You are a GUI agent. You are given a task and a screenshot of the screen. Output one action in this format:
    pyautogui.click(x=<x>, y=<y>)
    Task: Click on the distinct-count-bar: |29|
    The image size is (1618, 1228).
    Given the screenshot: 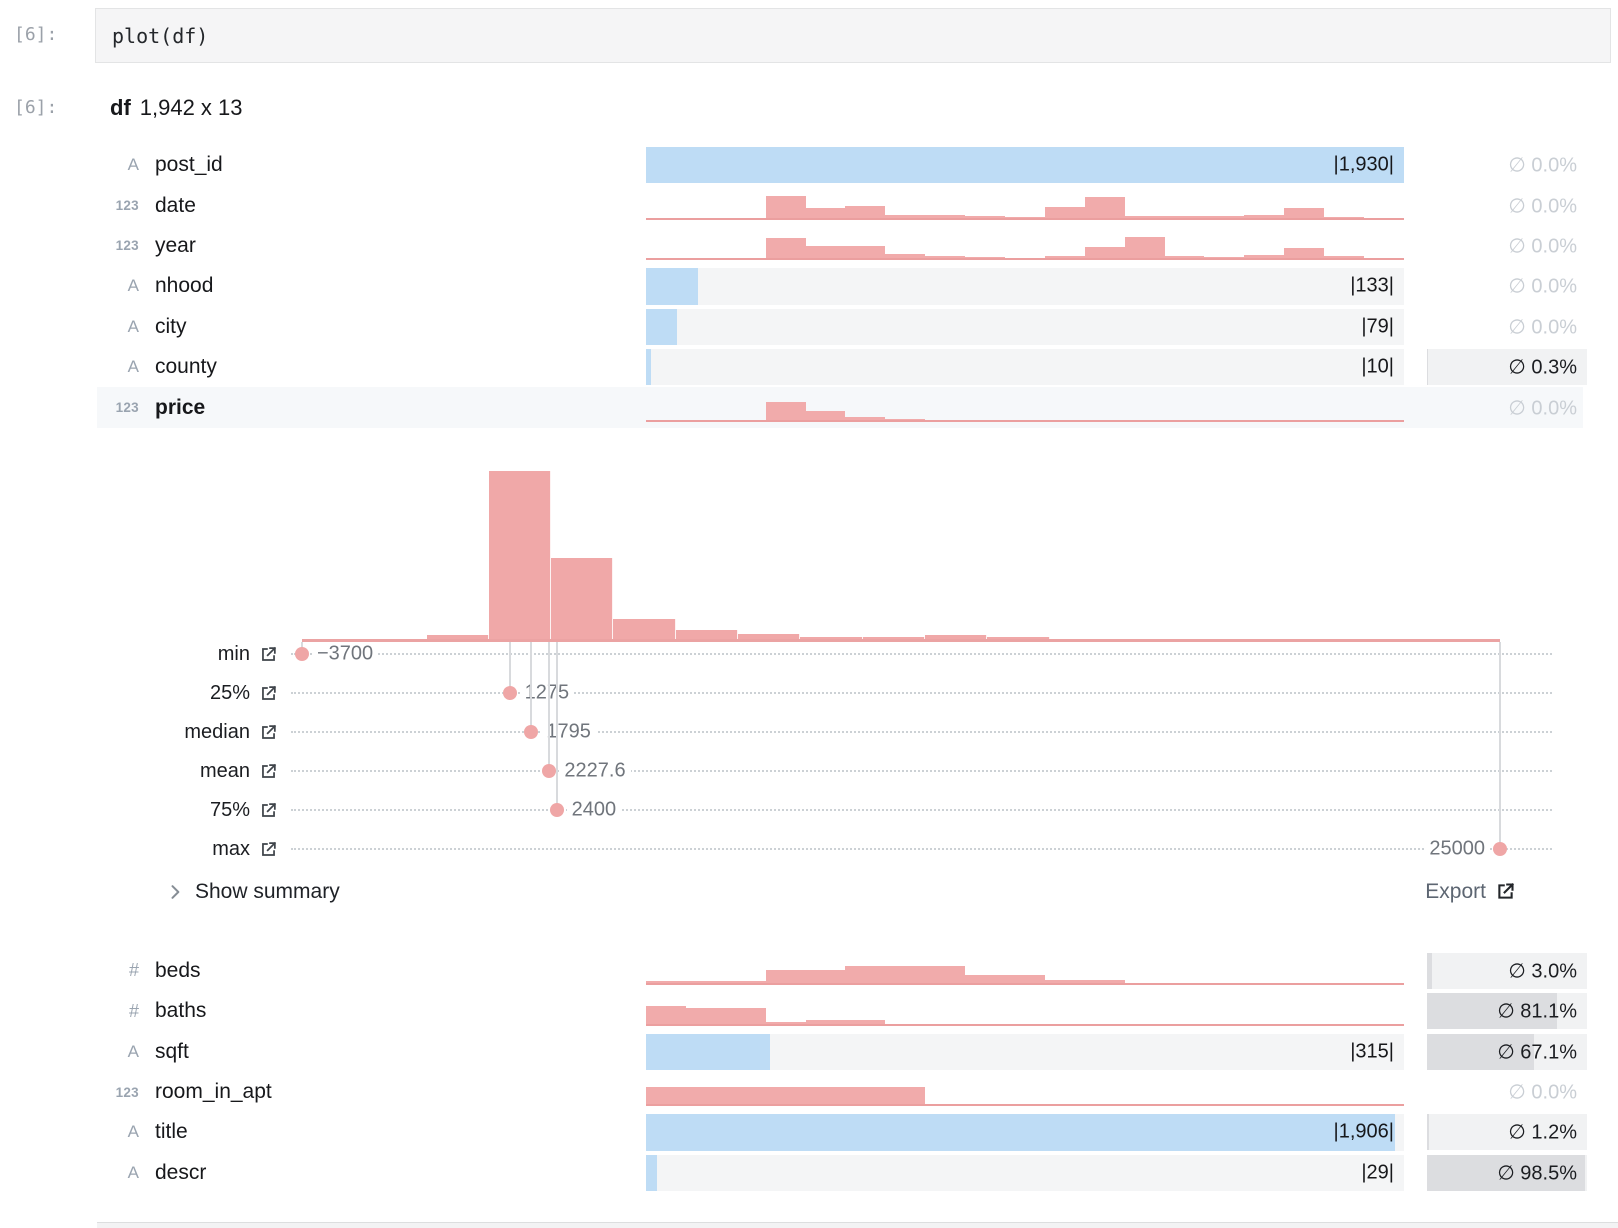 What is the action you would take?
    pyautogui.click(x=1025, y=1173)
    